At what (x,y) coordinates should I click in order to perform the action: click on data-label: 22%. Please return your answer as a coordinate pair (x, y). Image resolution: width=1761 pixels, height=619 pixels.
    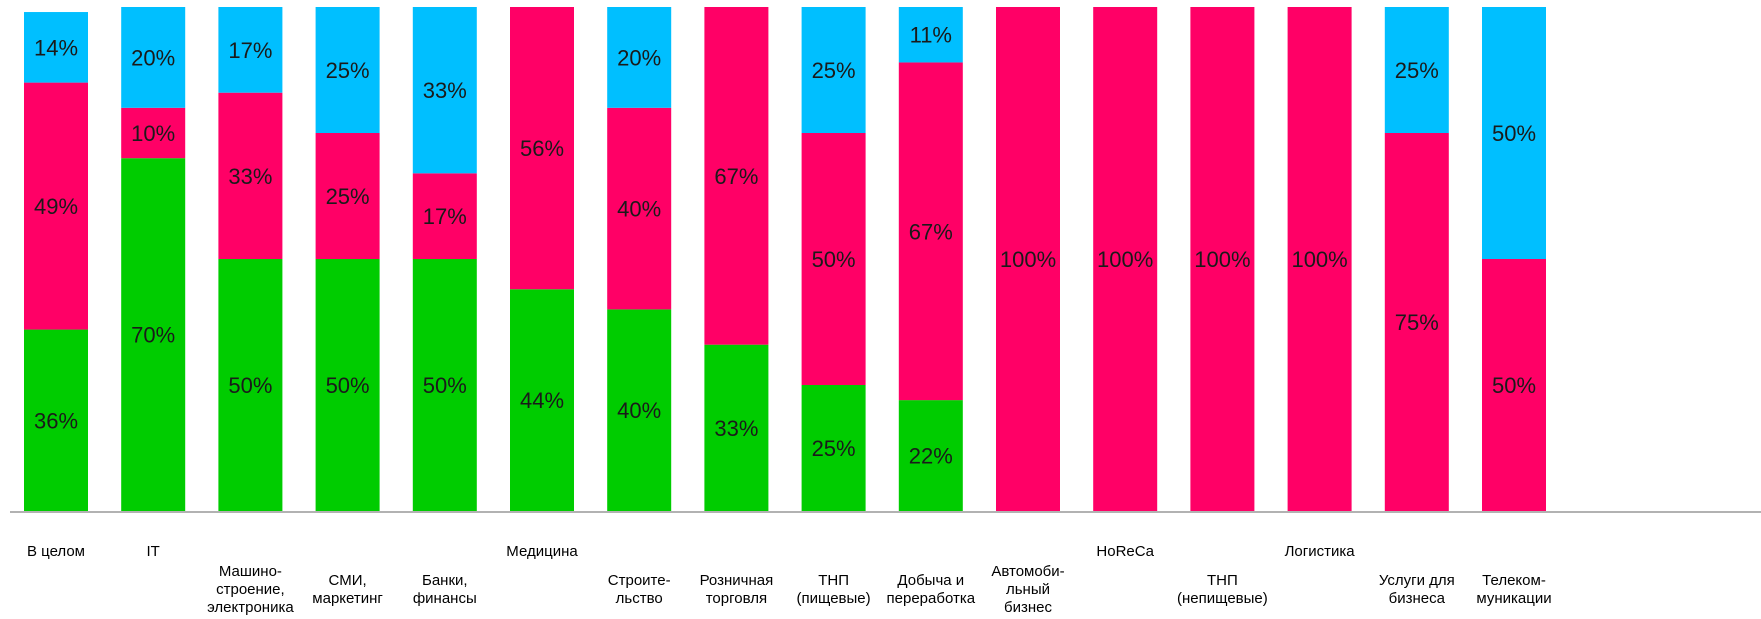
    Looking at the image, I should click on (931, 456).